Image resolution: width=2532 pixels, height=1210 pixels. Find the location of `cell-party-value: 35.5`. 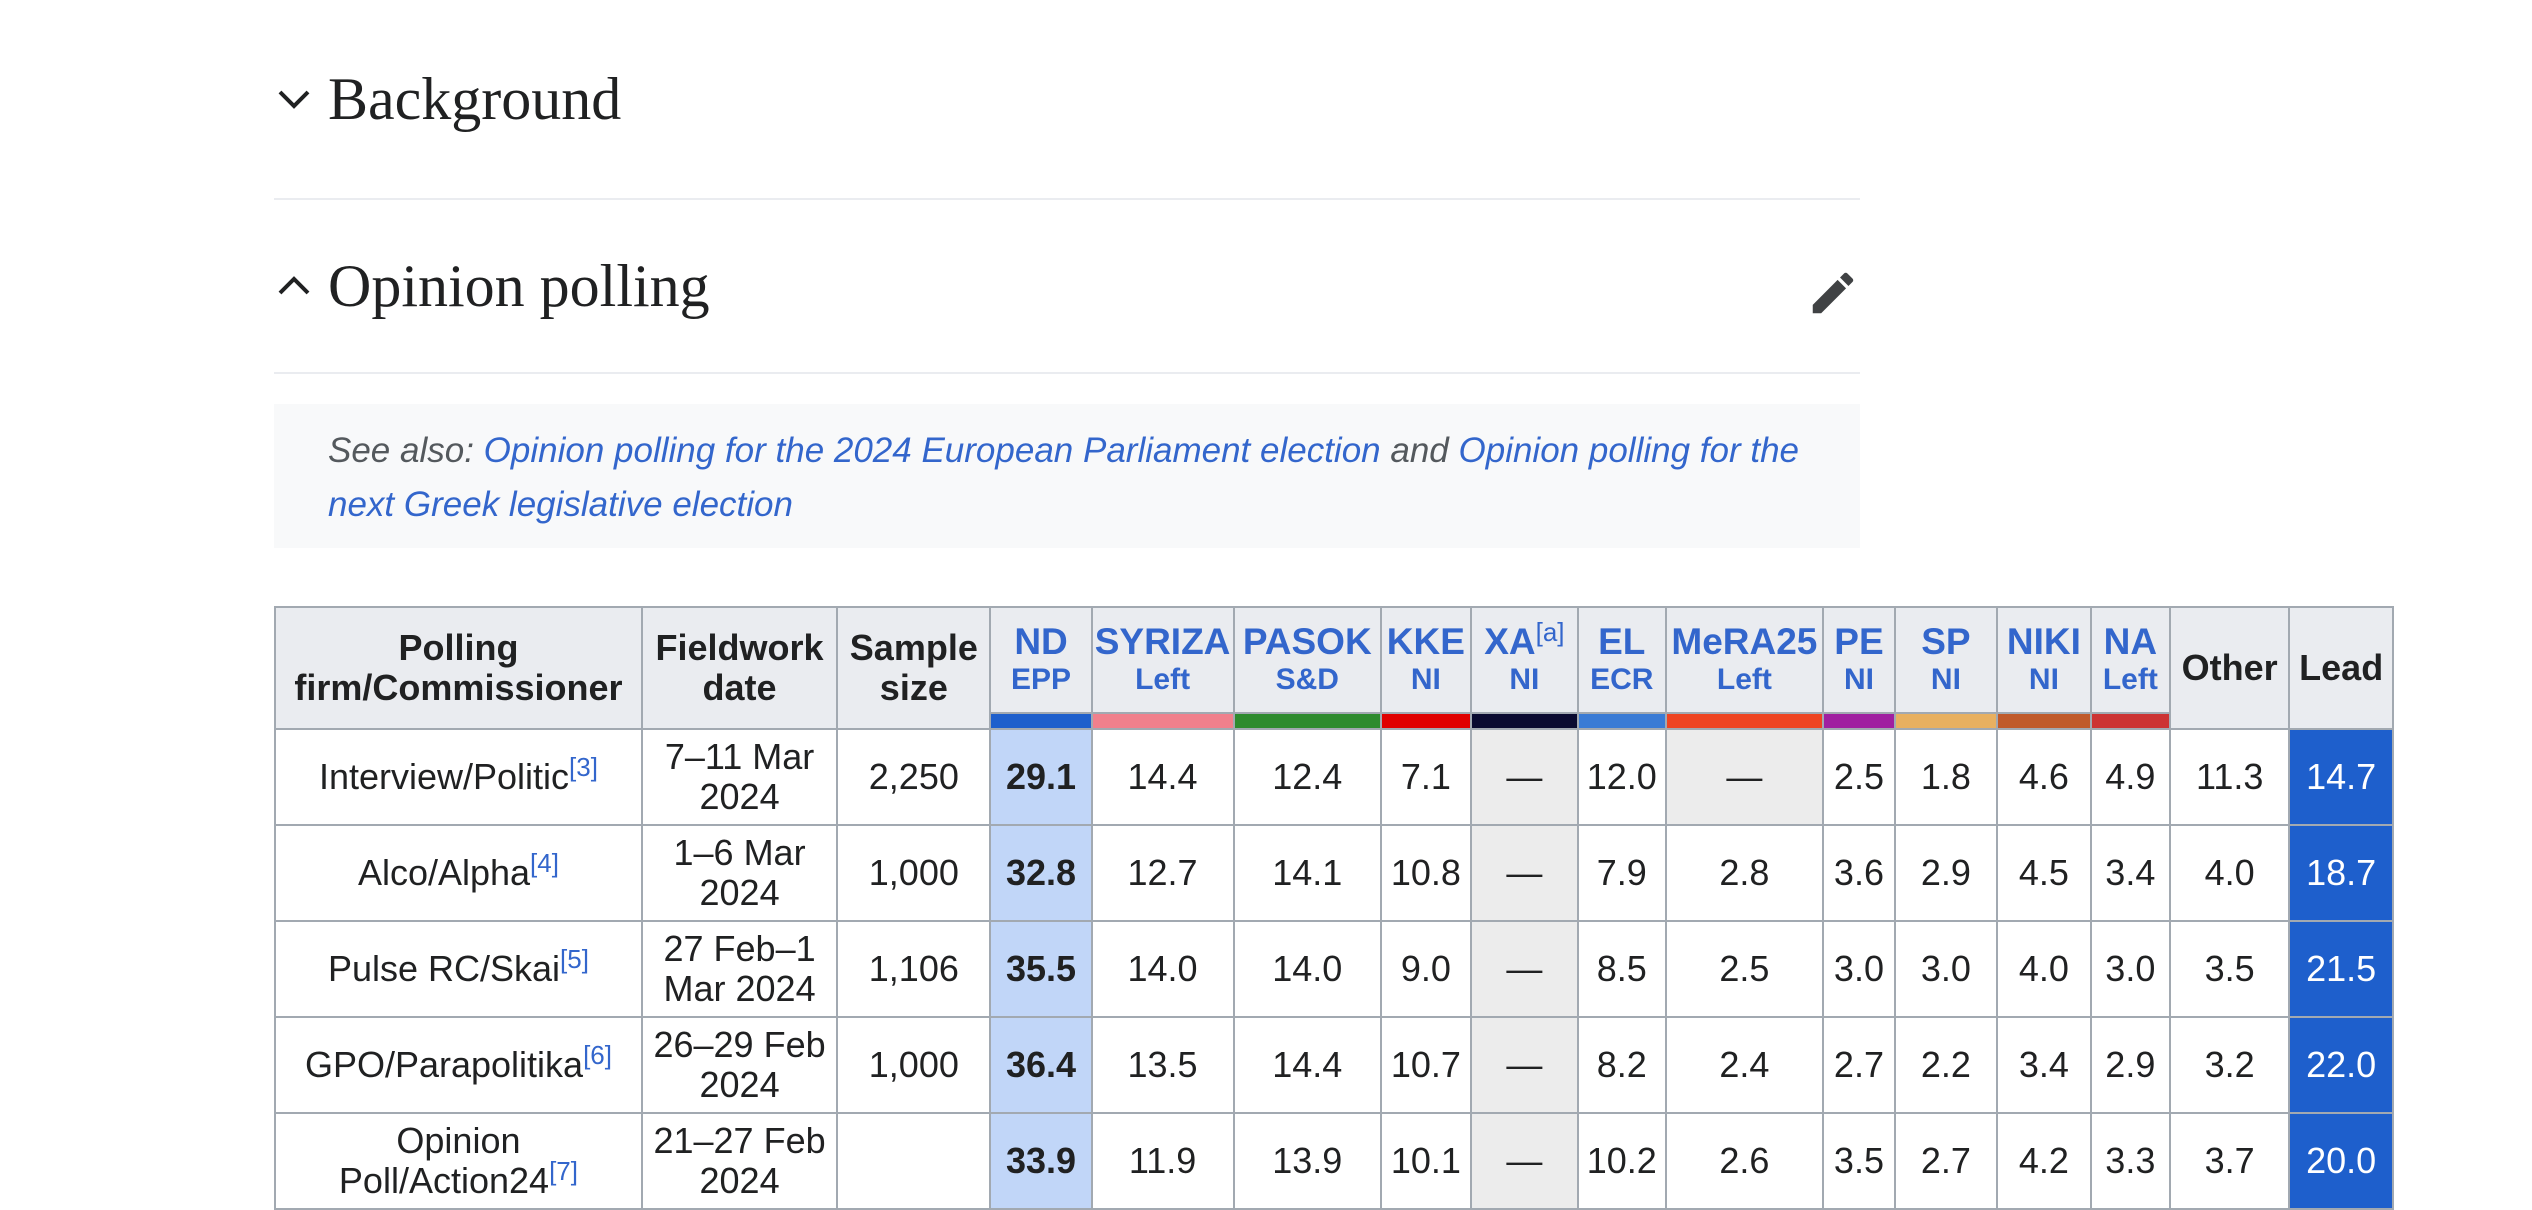

cell-party-value: 35.5 is located at coordinates (1041, 969).